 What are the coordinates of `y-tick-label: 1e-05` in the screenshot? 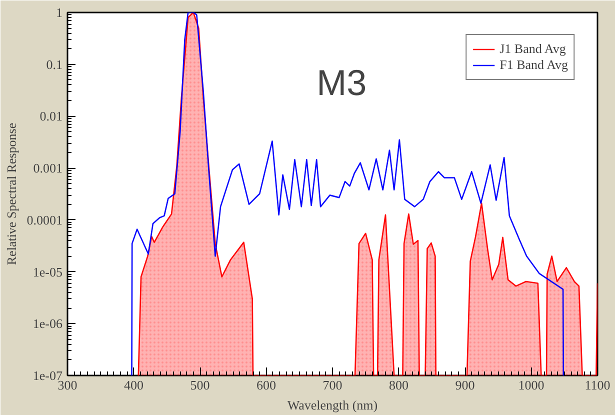 It's located at (47, 272).